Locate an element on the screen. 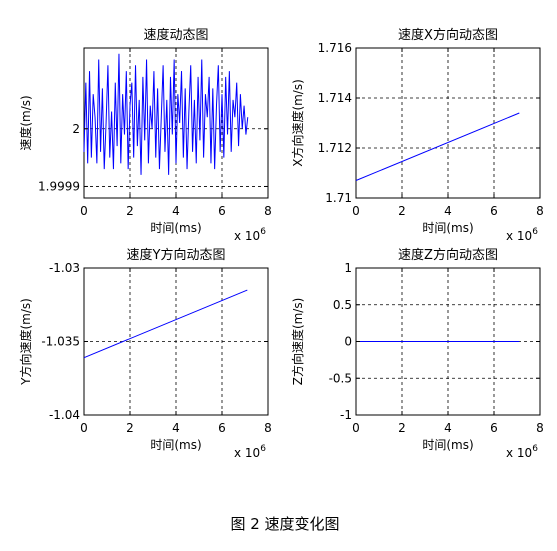  speed-x-x-tick-label: 6 is located at coordinates (494, 211).